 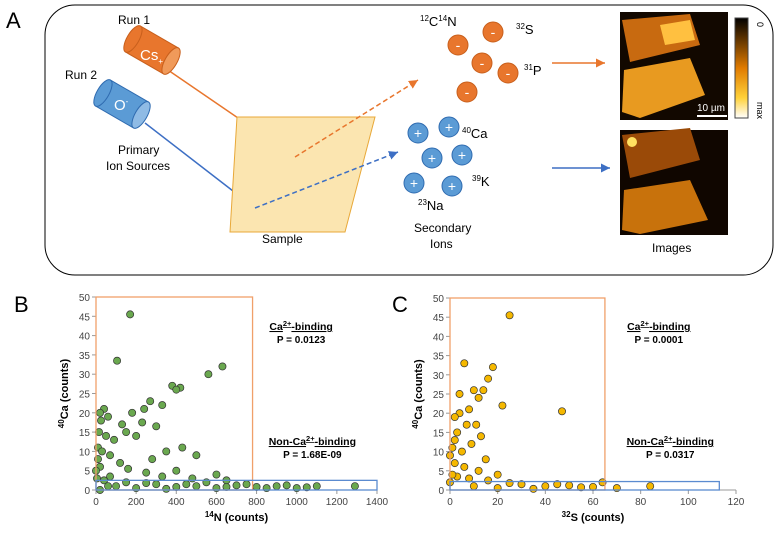 What do you see at coordinates (688, 502) in the screenshot?
I see `x-tick-label: 100` at bounding box center [688, 502].